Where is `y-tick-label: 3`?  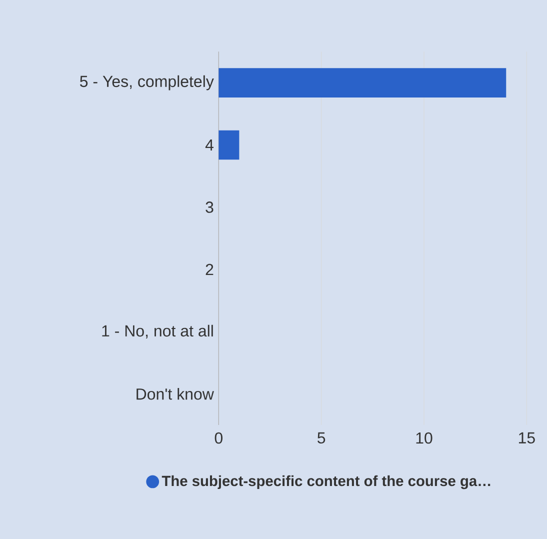
y-tick-label: 3 is located at coordinates (210, 207).